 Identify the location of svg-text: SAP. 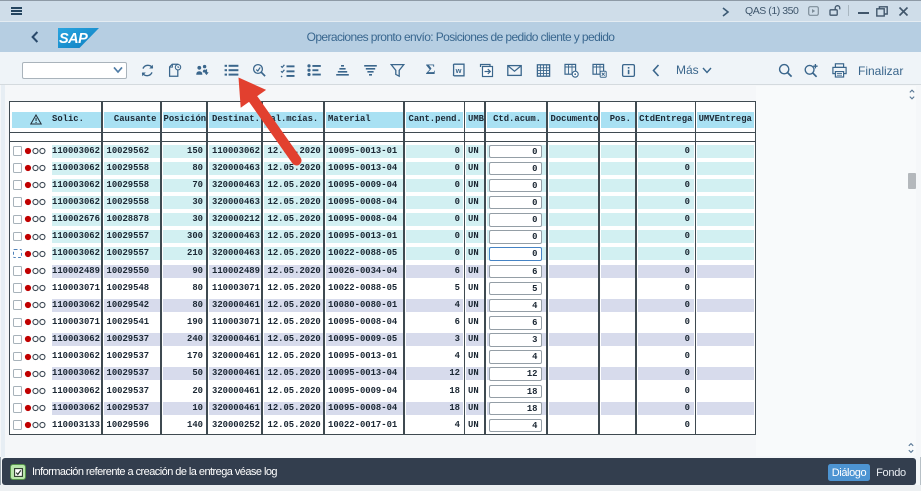
(73, 39).